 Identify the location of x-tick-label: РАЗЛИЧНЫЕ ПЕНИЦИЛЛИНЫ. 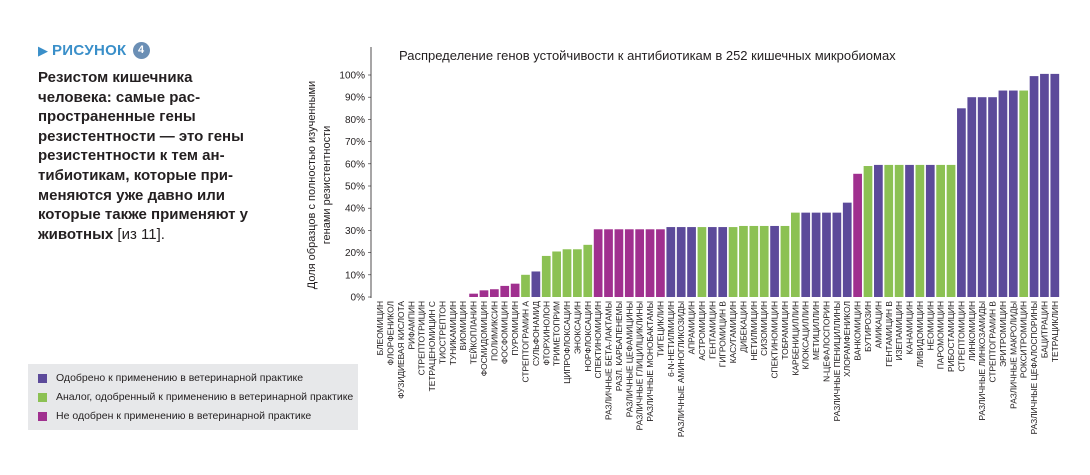
(837, 361).